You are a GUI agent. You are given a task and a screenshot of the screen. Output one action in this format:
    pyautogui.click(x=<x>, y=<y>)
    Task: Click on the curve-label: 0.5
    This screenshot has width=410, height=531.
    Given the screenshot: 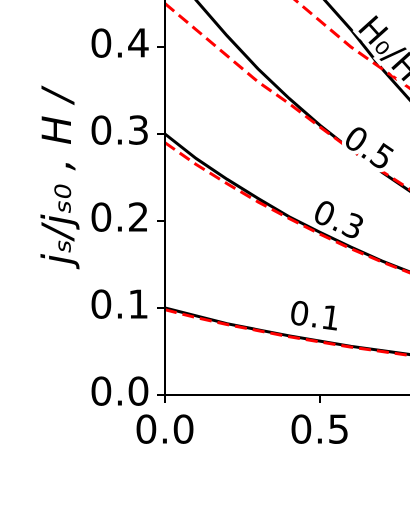 What is the action you would take?
    pyautogui.click(x=368, y=149)
    